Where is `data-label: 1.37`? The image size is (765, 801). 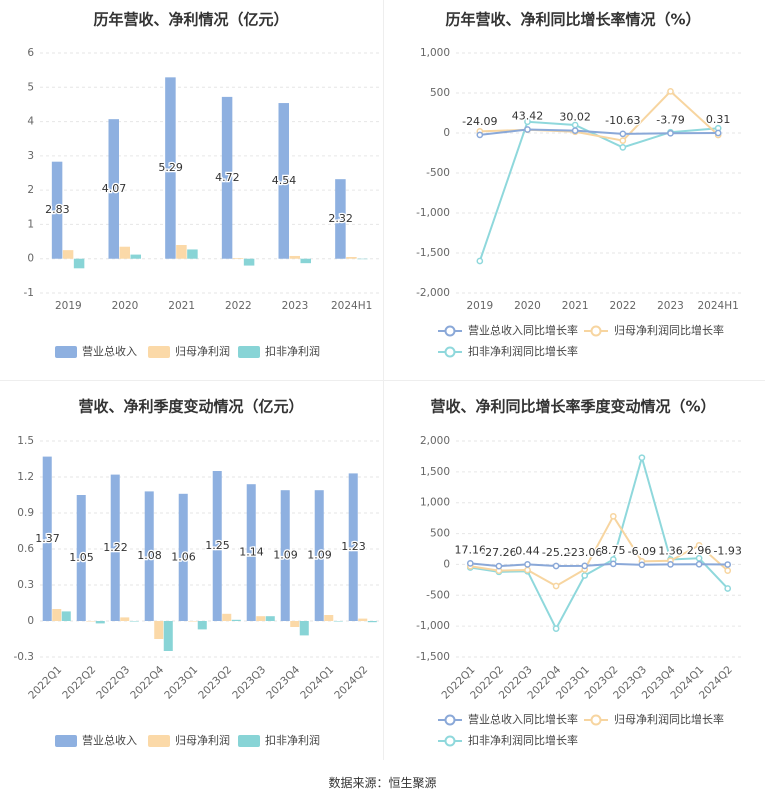 data-label: 1.37 is located at coordinates (47, 538).